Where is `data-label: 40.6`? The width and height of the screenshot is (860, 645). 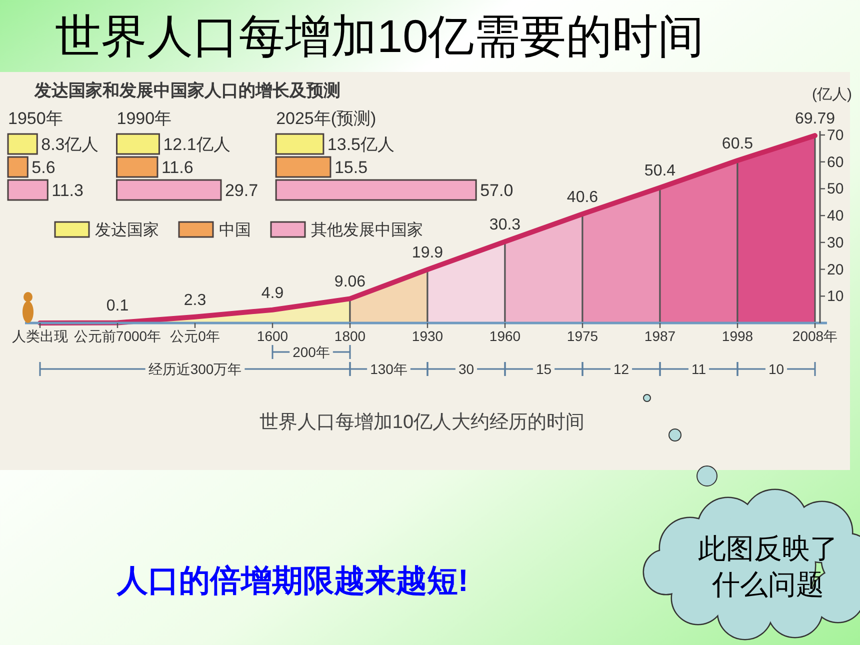
data-label: 40.6 is located at coordinates (582, 197).